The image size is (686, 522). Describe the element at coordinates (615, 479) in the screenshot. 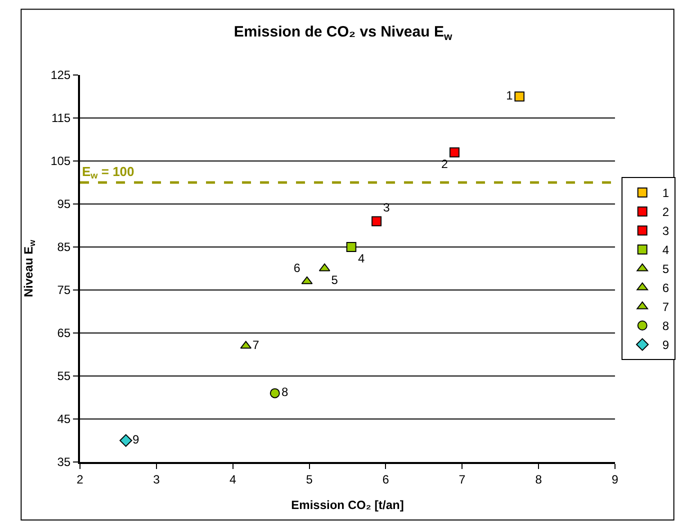

I see `x-tick-label: 9` at that location.